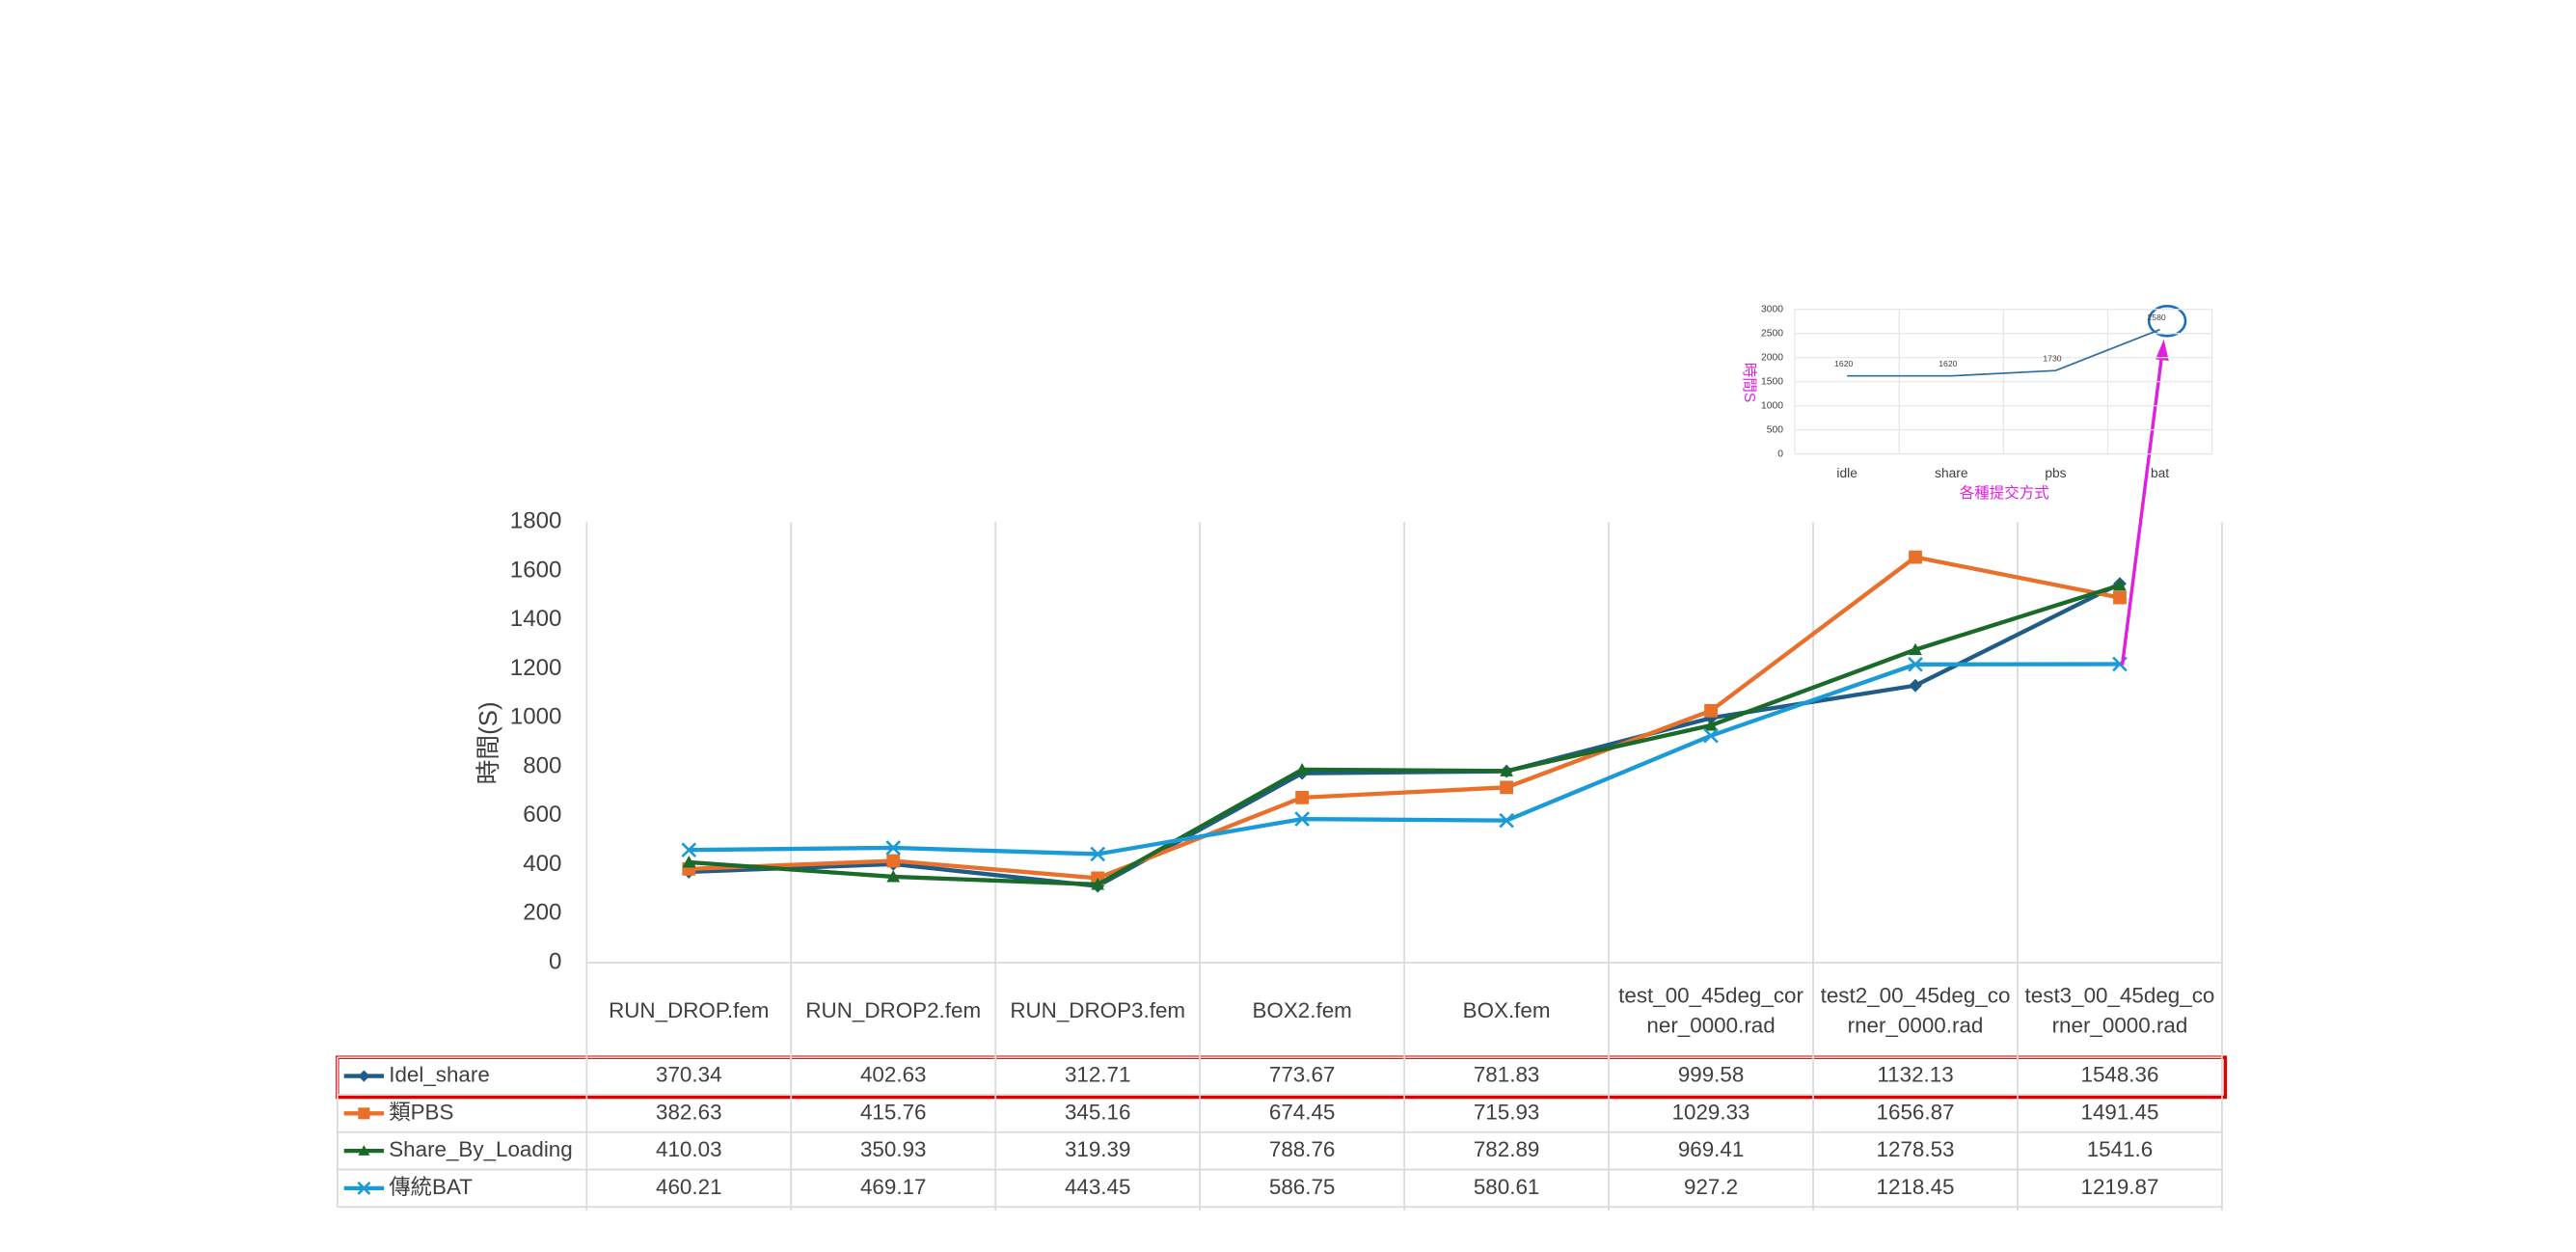 The image size is (2576, 1252). I want to click on table-value: 969.41, so click(1711, 1149).